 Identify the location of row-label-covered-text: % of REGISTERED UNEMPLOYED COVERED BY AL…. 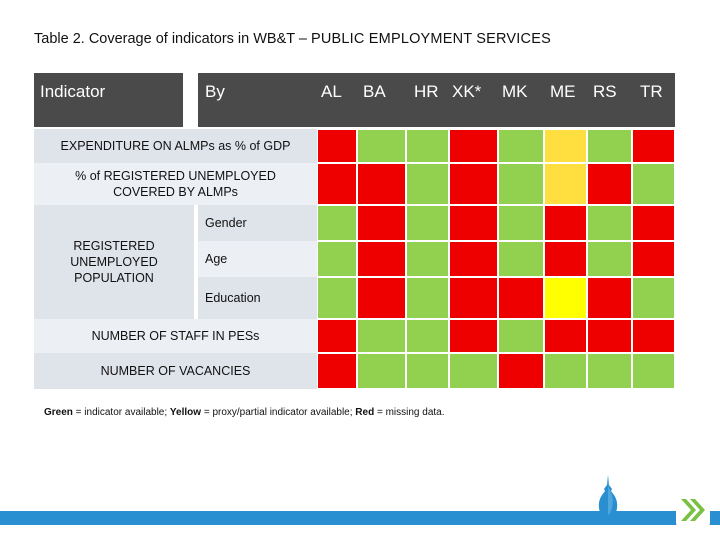
(175, 184).